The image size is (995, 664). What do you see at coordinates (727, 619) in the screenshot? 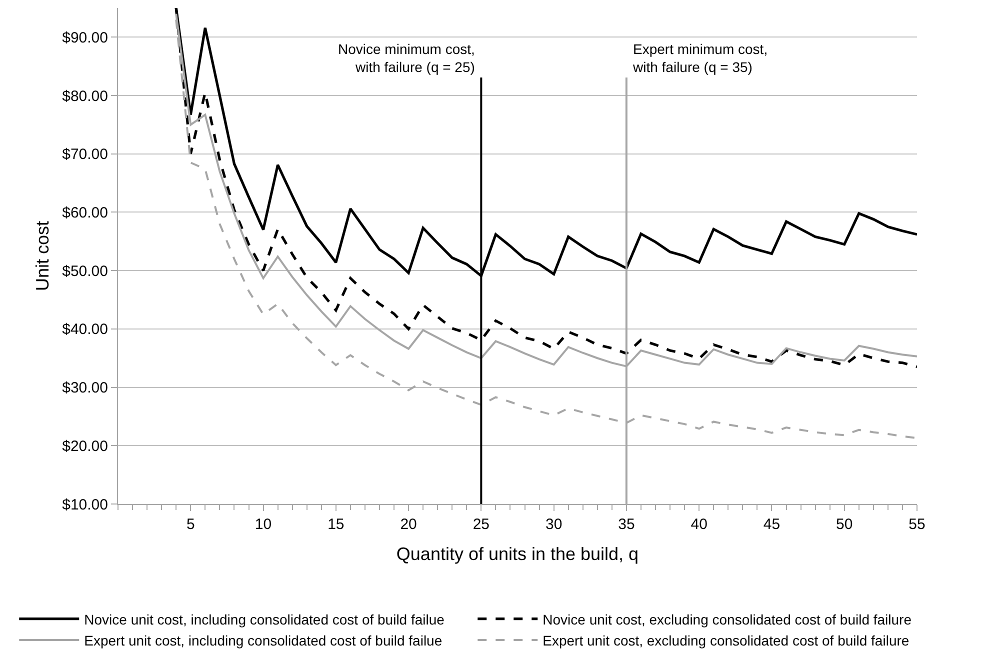
I see `legend-label: Novice unit cost, excluding consolidated cost of build failure` at bounding box center [727, 619].